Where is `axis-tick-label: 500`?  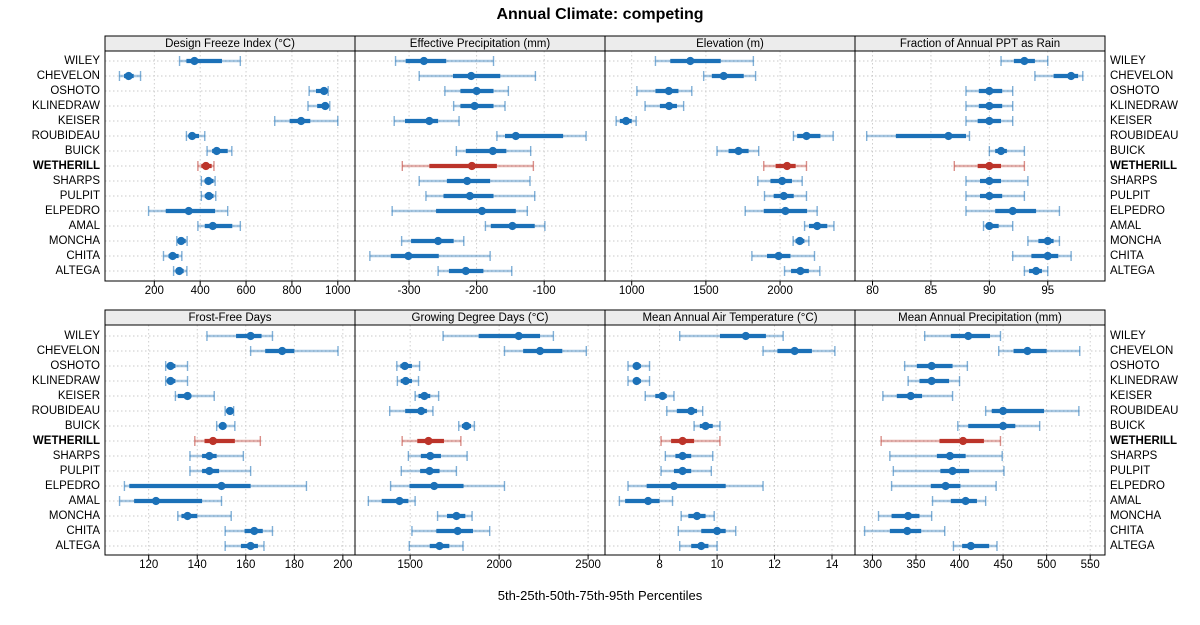 axis-tick-label: 500 is located at coordinates (1046, 565).